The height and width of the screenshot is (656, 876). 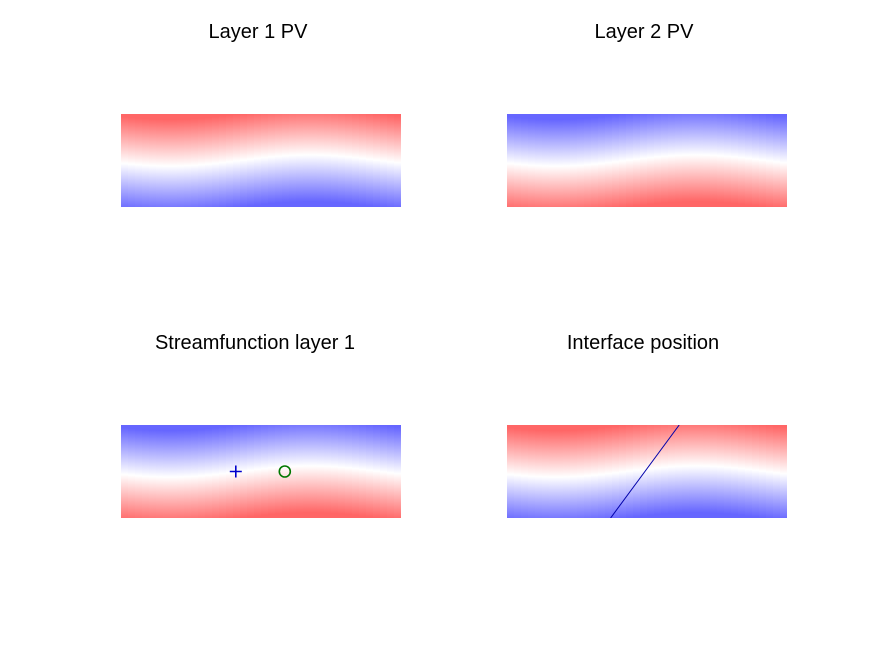 I want to click on heatmap-layer1-pv, so click(x=261, y=160).